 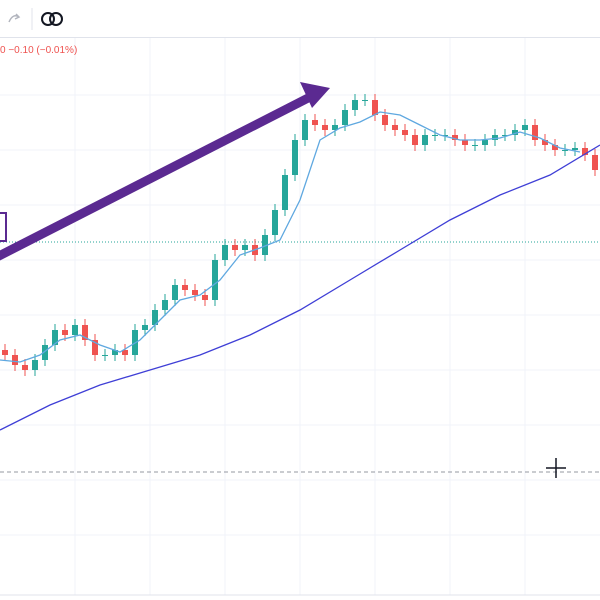 What do you see at coordinates (14, 18) in the screenshot?
I see `redo-button` at bounding box center [14, 18].